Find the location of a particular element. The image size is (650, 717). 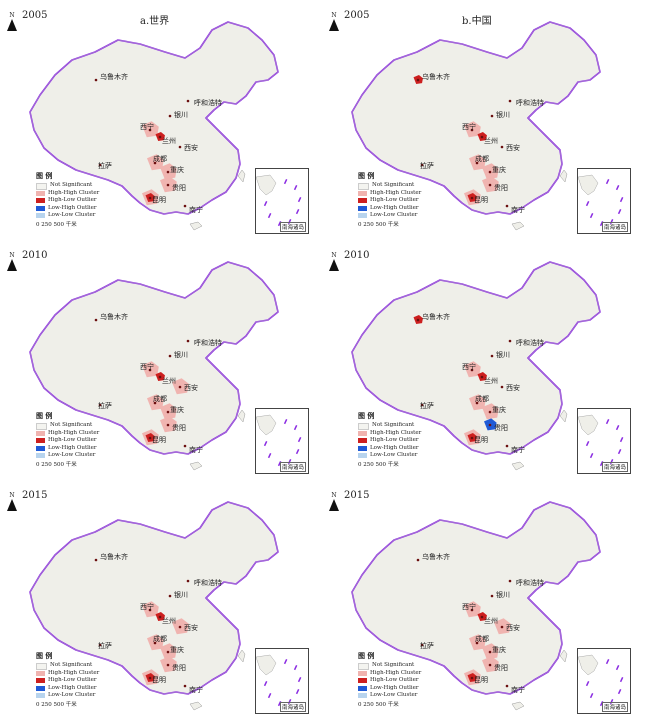

panel-title: b.中国 is located at coordinates (477, 21).